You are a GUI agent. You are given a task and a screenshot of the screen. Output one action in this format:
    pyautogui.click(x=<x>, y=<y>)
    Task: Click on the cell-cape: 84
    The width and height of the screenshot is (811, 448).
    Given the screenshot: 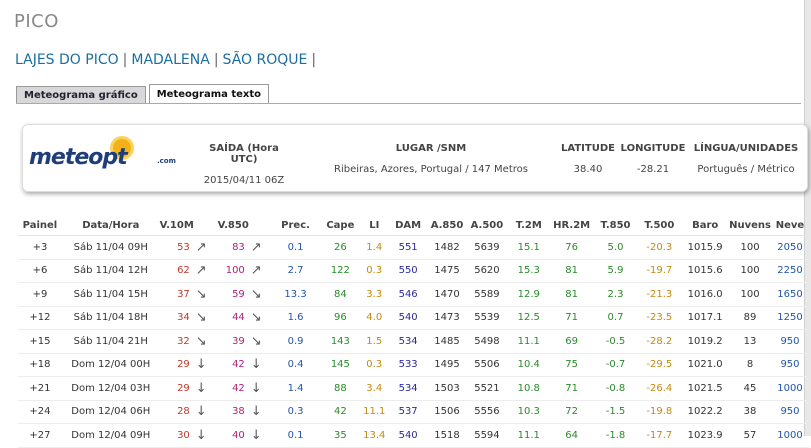 What is the action you would take?
    pyautogui.click(x=340, y=294)
    